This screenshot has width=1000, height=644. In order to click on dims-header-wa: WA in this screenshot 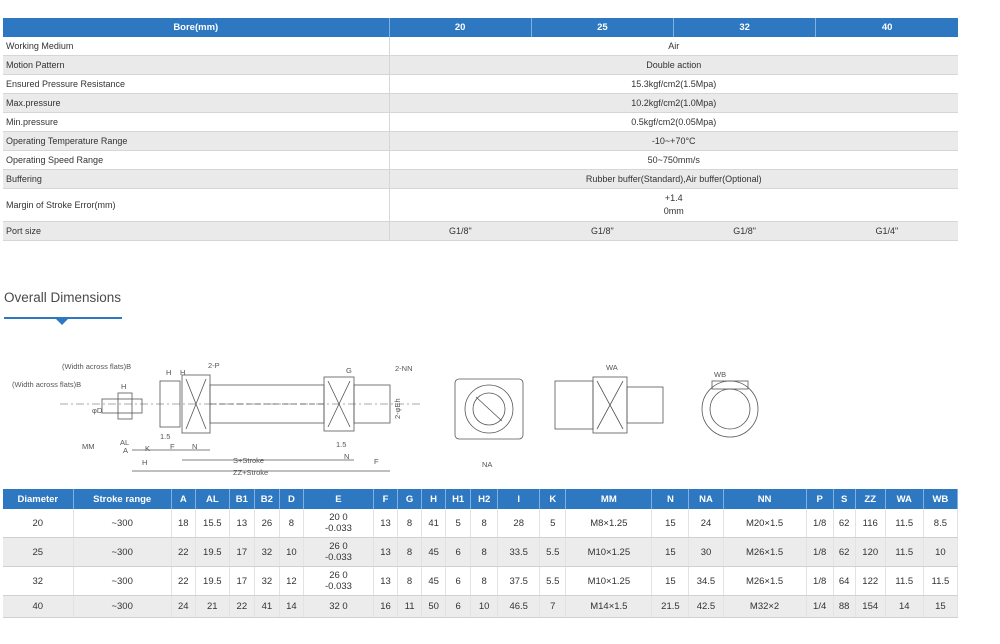, I will do `click(904, 499)`.